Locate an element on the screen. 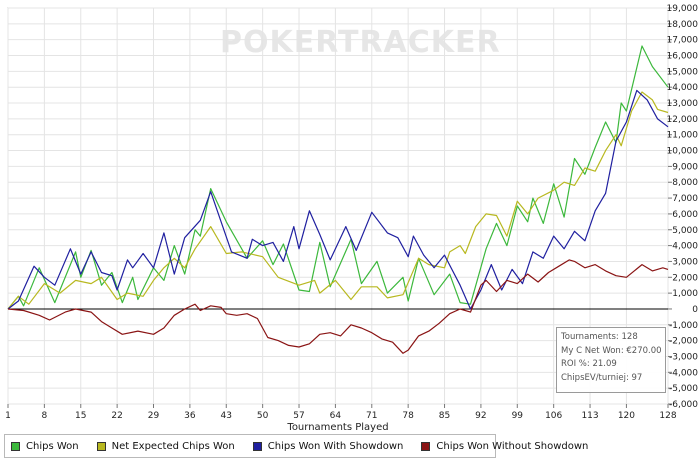 The image size is (700, 464). y-tick-label: 8,000 is located at coordinates (685, 183).